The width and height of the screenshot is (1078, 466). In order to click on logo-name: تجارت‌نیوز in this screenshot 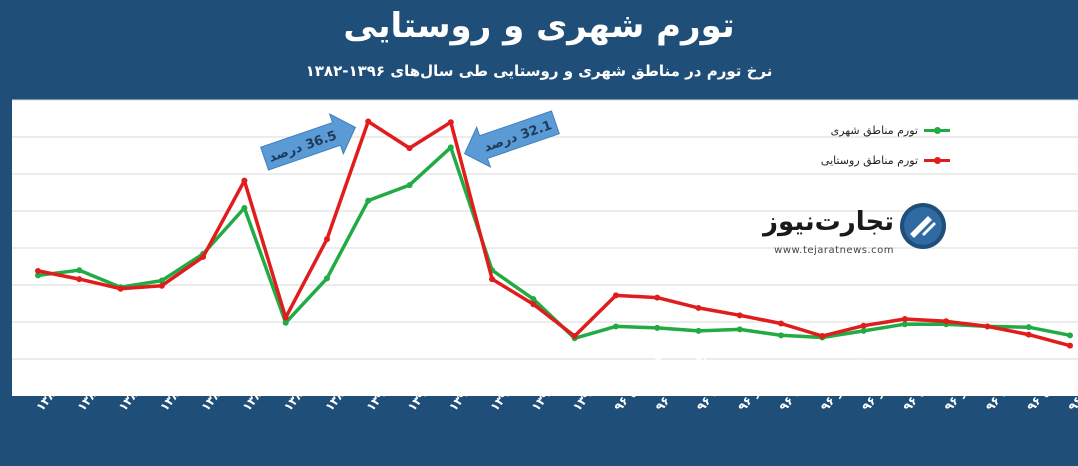, I will do `click(828, 222)`.